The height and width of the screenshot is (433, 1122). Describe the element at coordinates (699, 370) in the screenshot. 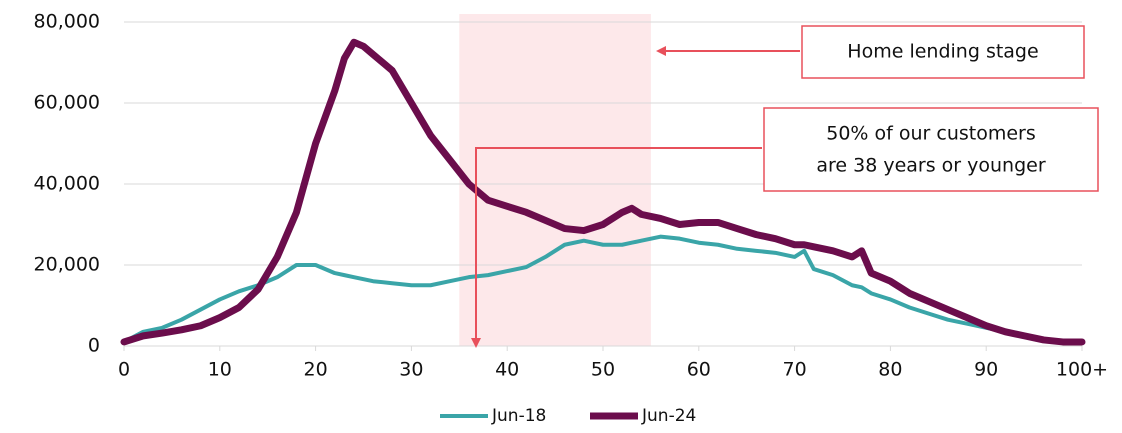

I see `x-tick-label: 60` at that location.